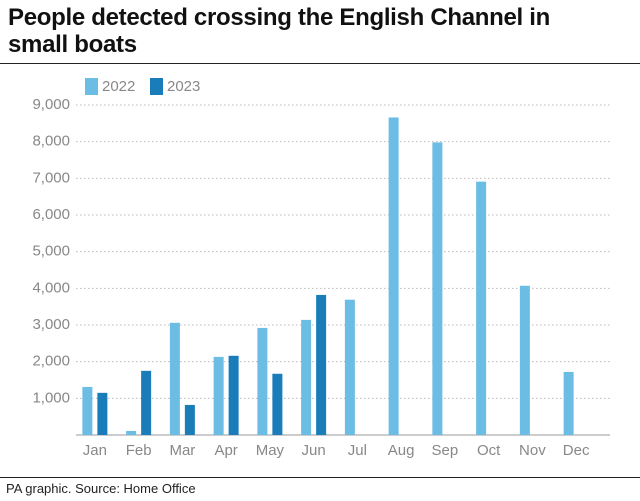 This screenshot has height=501, width=640. Describe the element at coordinates (576, 450) in the screenshot. I see `x-tick-label: Dec` at that location.